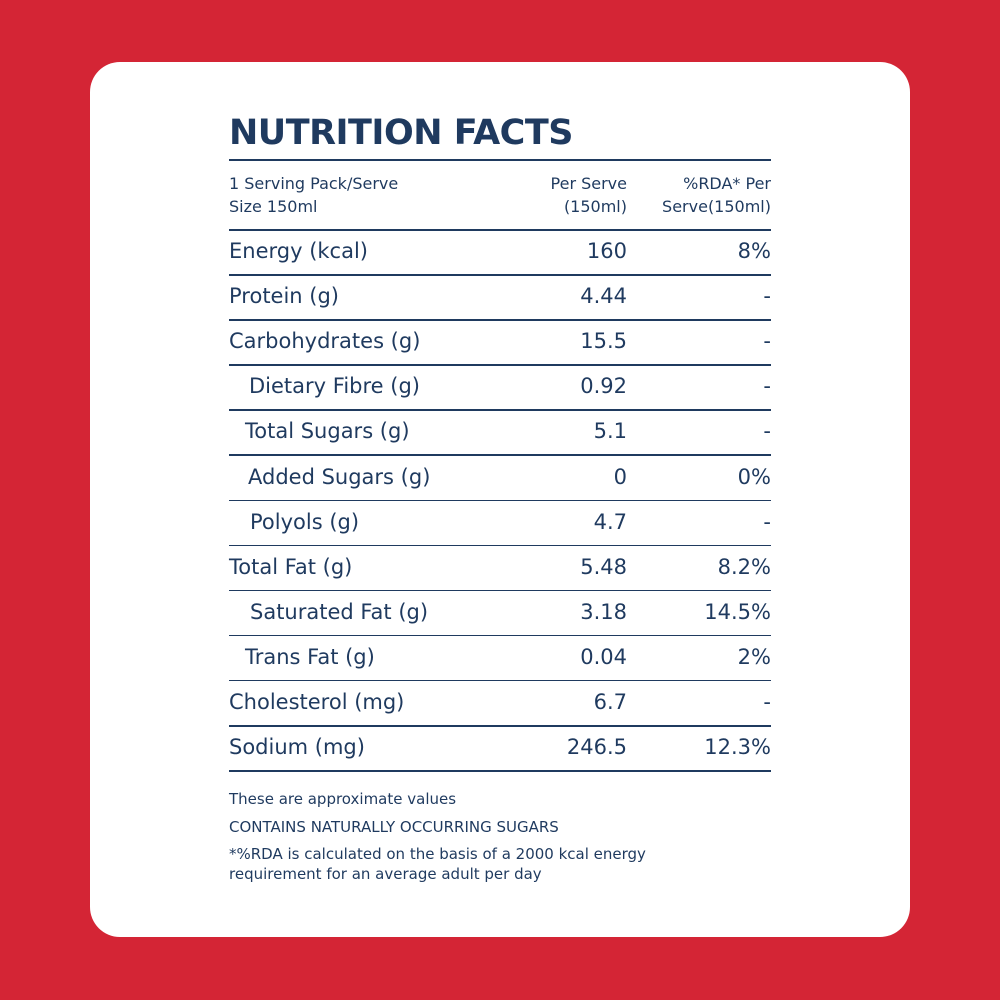 This screenshot has height=1000, width=1000. I want to click on footnote: requirement for an average adult per day, so click(385, 874).